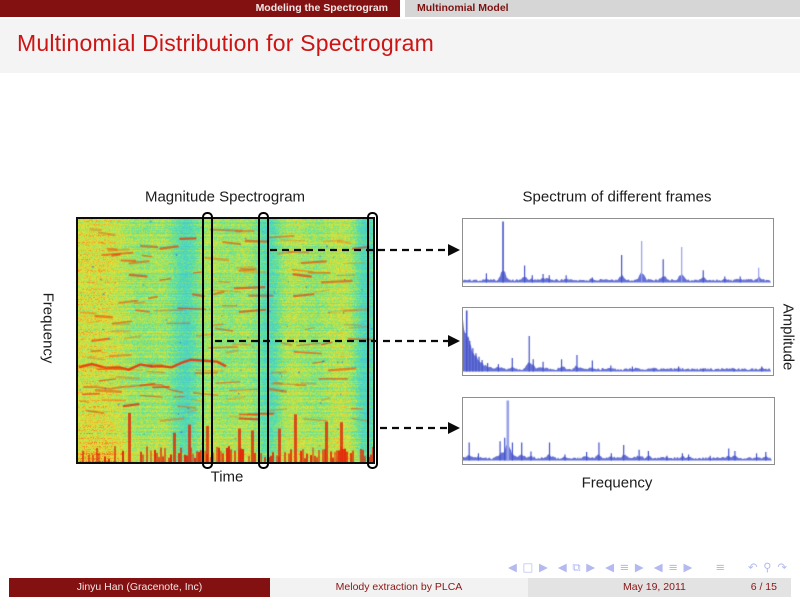 This screenshot has height=600, width=800. What do you see at coordinates (673, 567) in the screenshot?
I see `nav-group-4: ◀ ≡ ▶` at bounding box center [673, 567].